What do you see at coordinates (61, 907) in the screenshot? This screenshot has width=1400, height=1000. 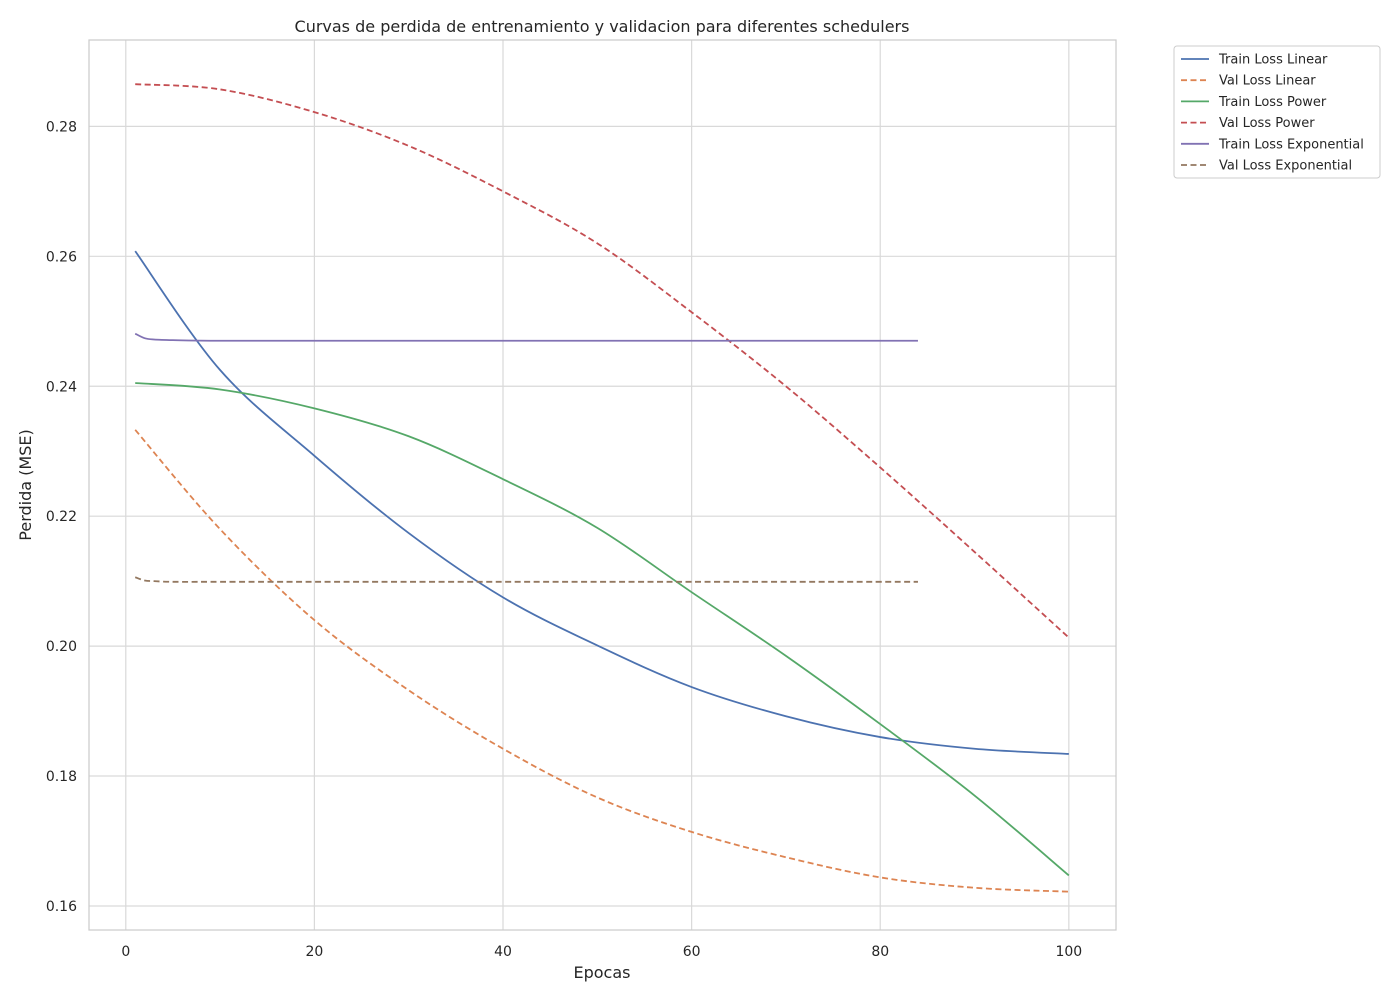 I see `y-tick-label: 0.16` at bounding box center [61, 907].